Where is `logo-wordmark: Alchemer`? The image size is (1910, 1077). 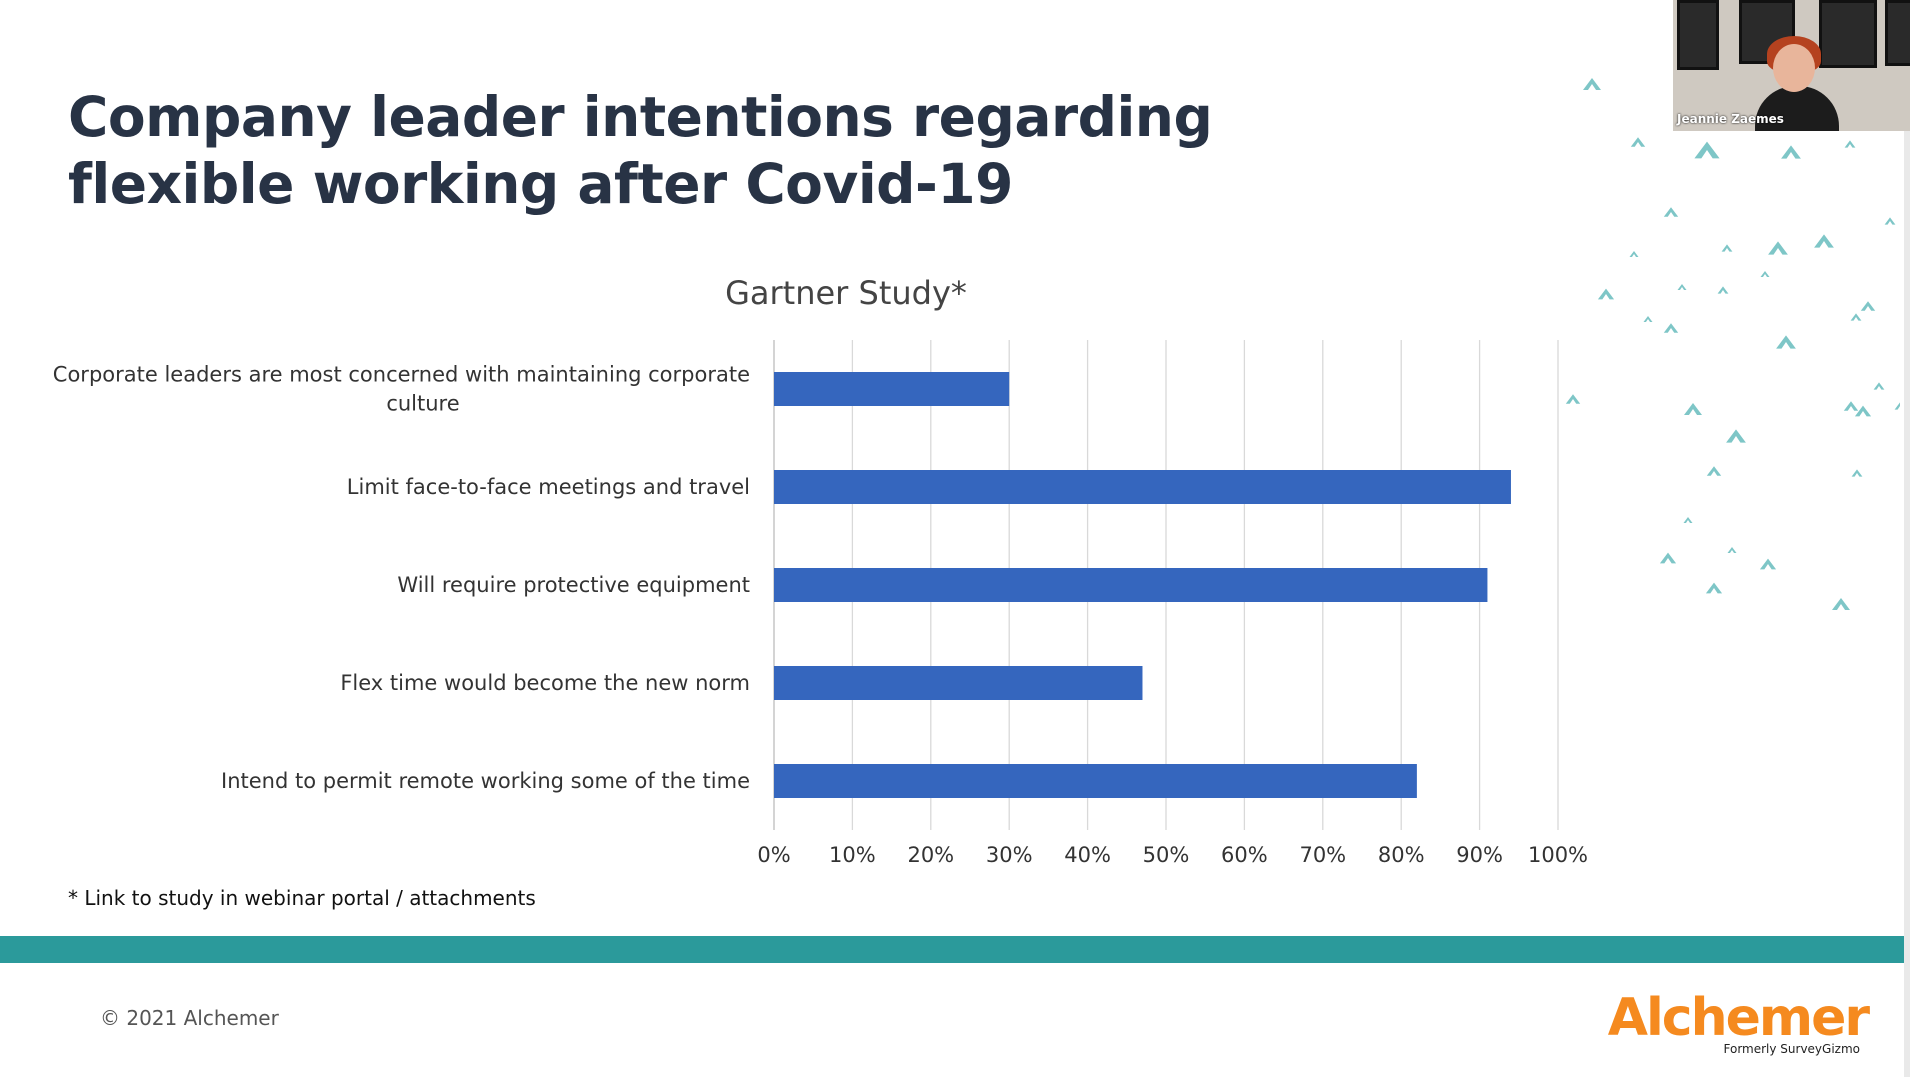
logo-wordmark: Alchemer is located at coordinates (1738, 1018).